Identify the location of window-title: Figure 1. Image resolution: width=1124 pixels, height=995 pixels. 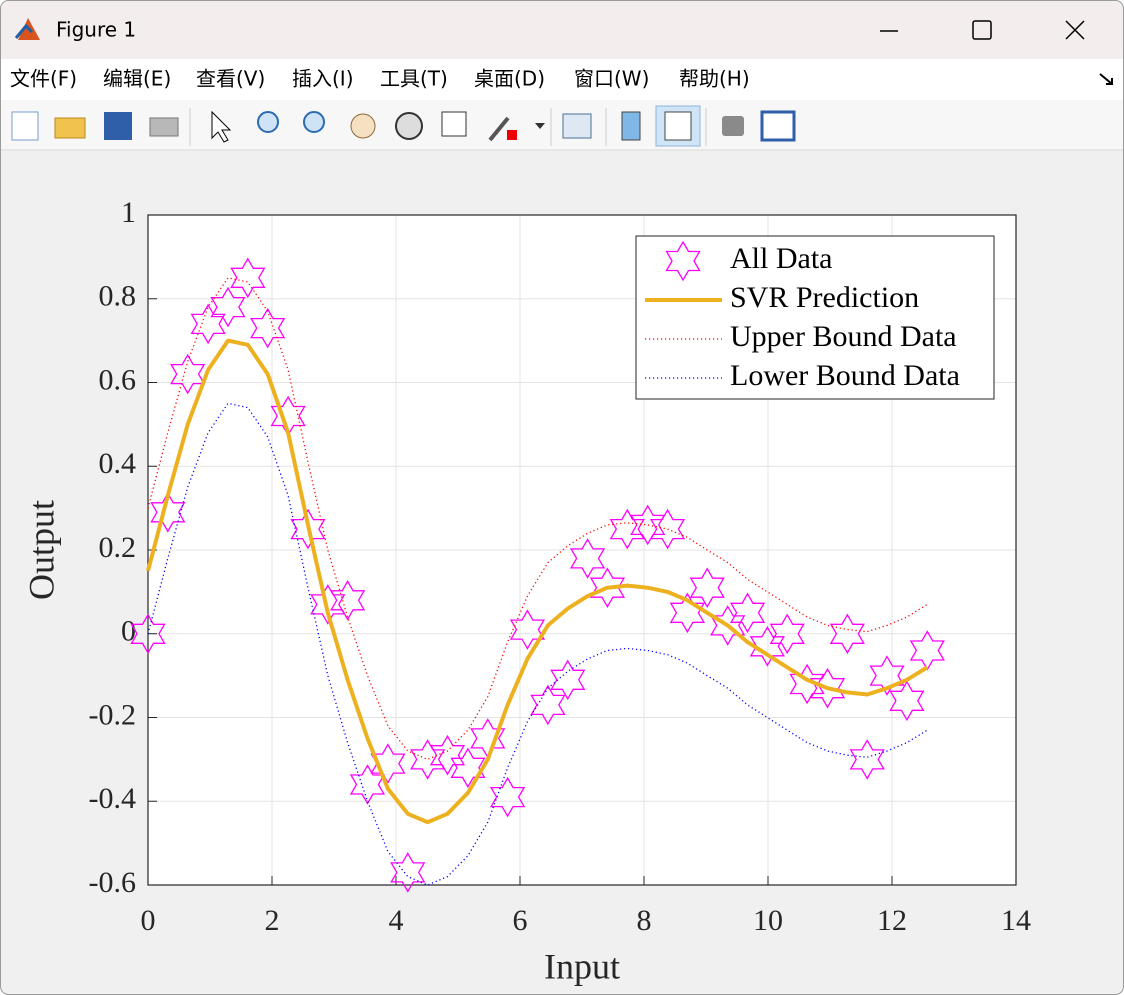
(96, 30).